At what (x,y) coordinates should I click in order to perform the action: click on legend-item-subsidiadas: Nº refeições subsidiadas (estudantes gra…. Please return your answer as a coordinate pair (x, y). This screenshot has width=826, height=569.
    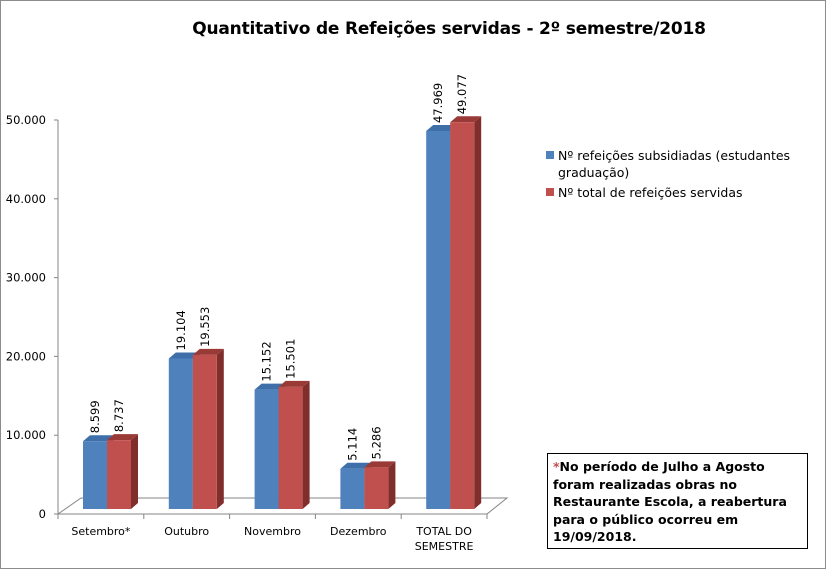
    Looking at the image, I should click on (671, 164).